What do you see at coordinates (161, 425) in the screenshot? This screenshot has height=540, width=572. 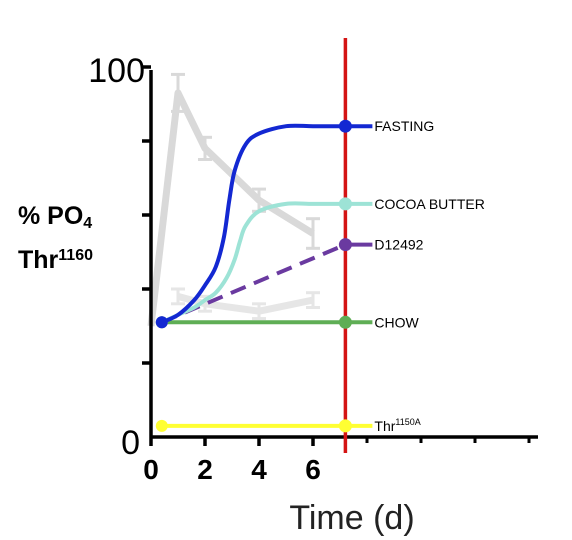 I see `series-start-point-thr` at bounding box center [161, 425].